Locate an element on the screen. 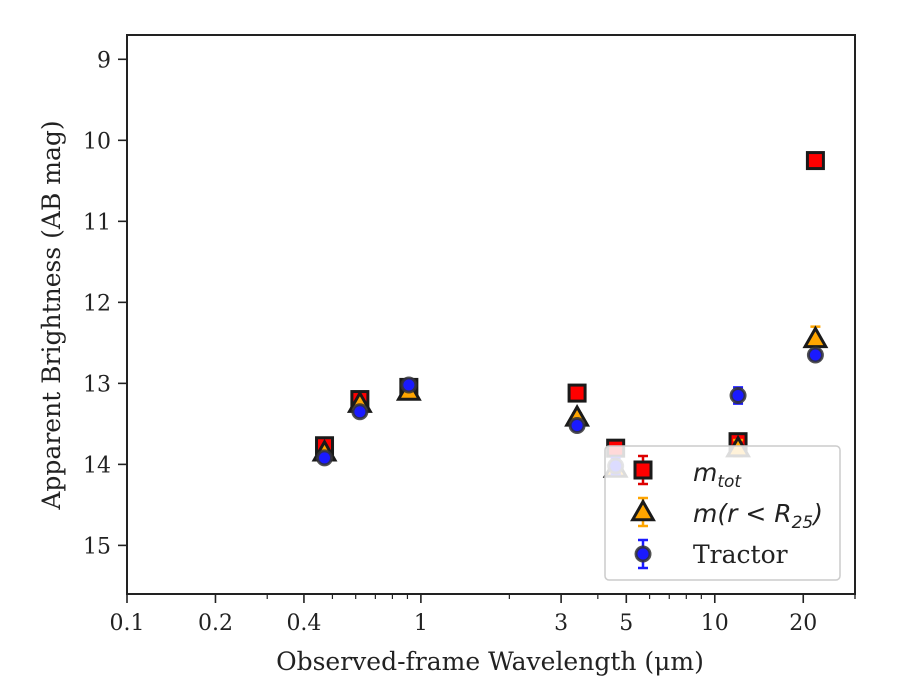  legend-marker-circle is located at coordinates (643, 554).